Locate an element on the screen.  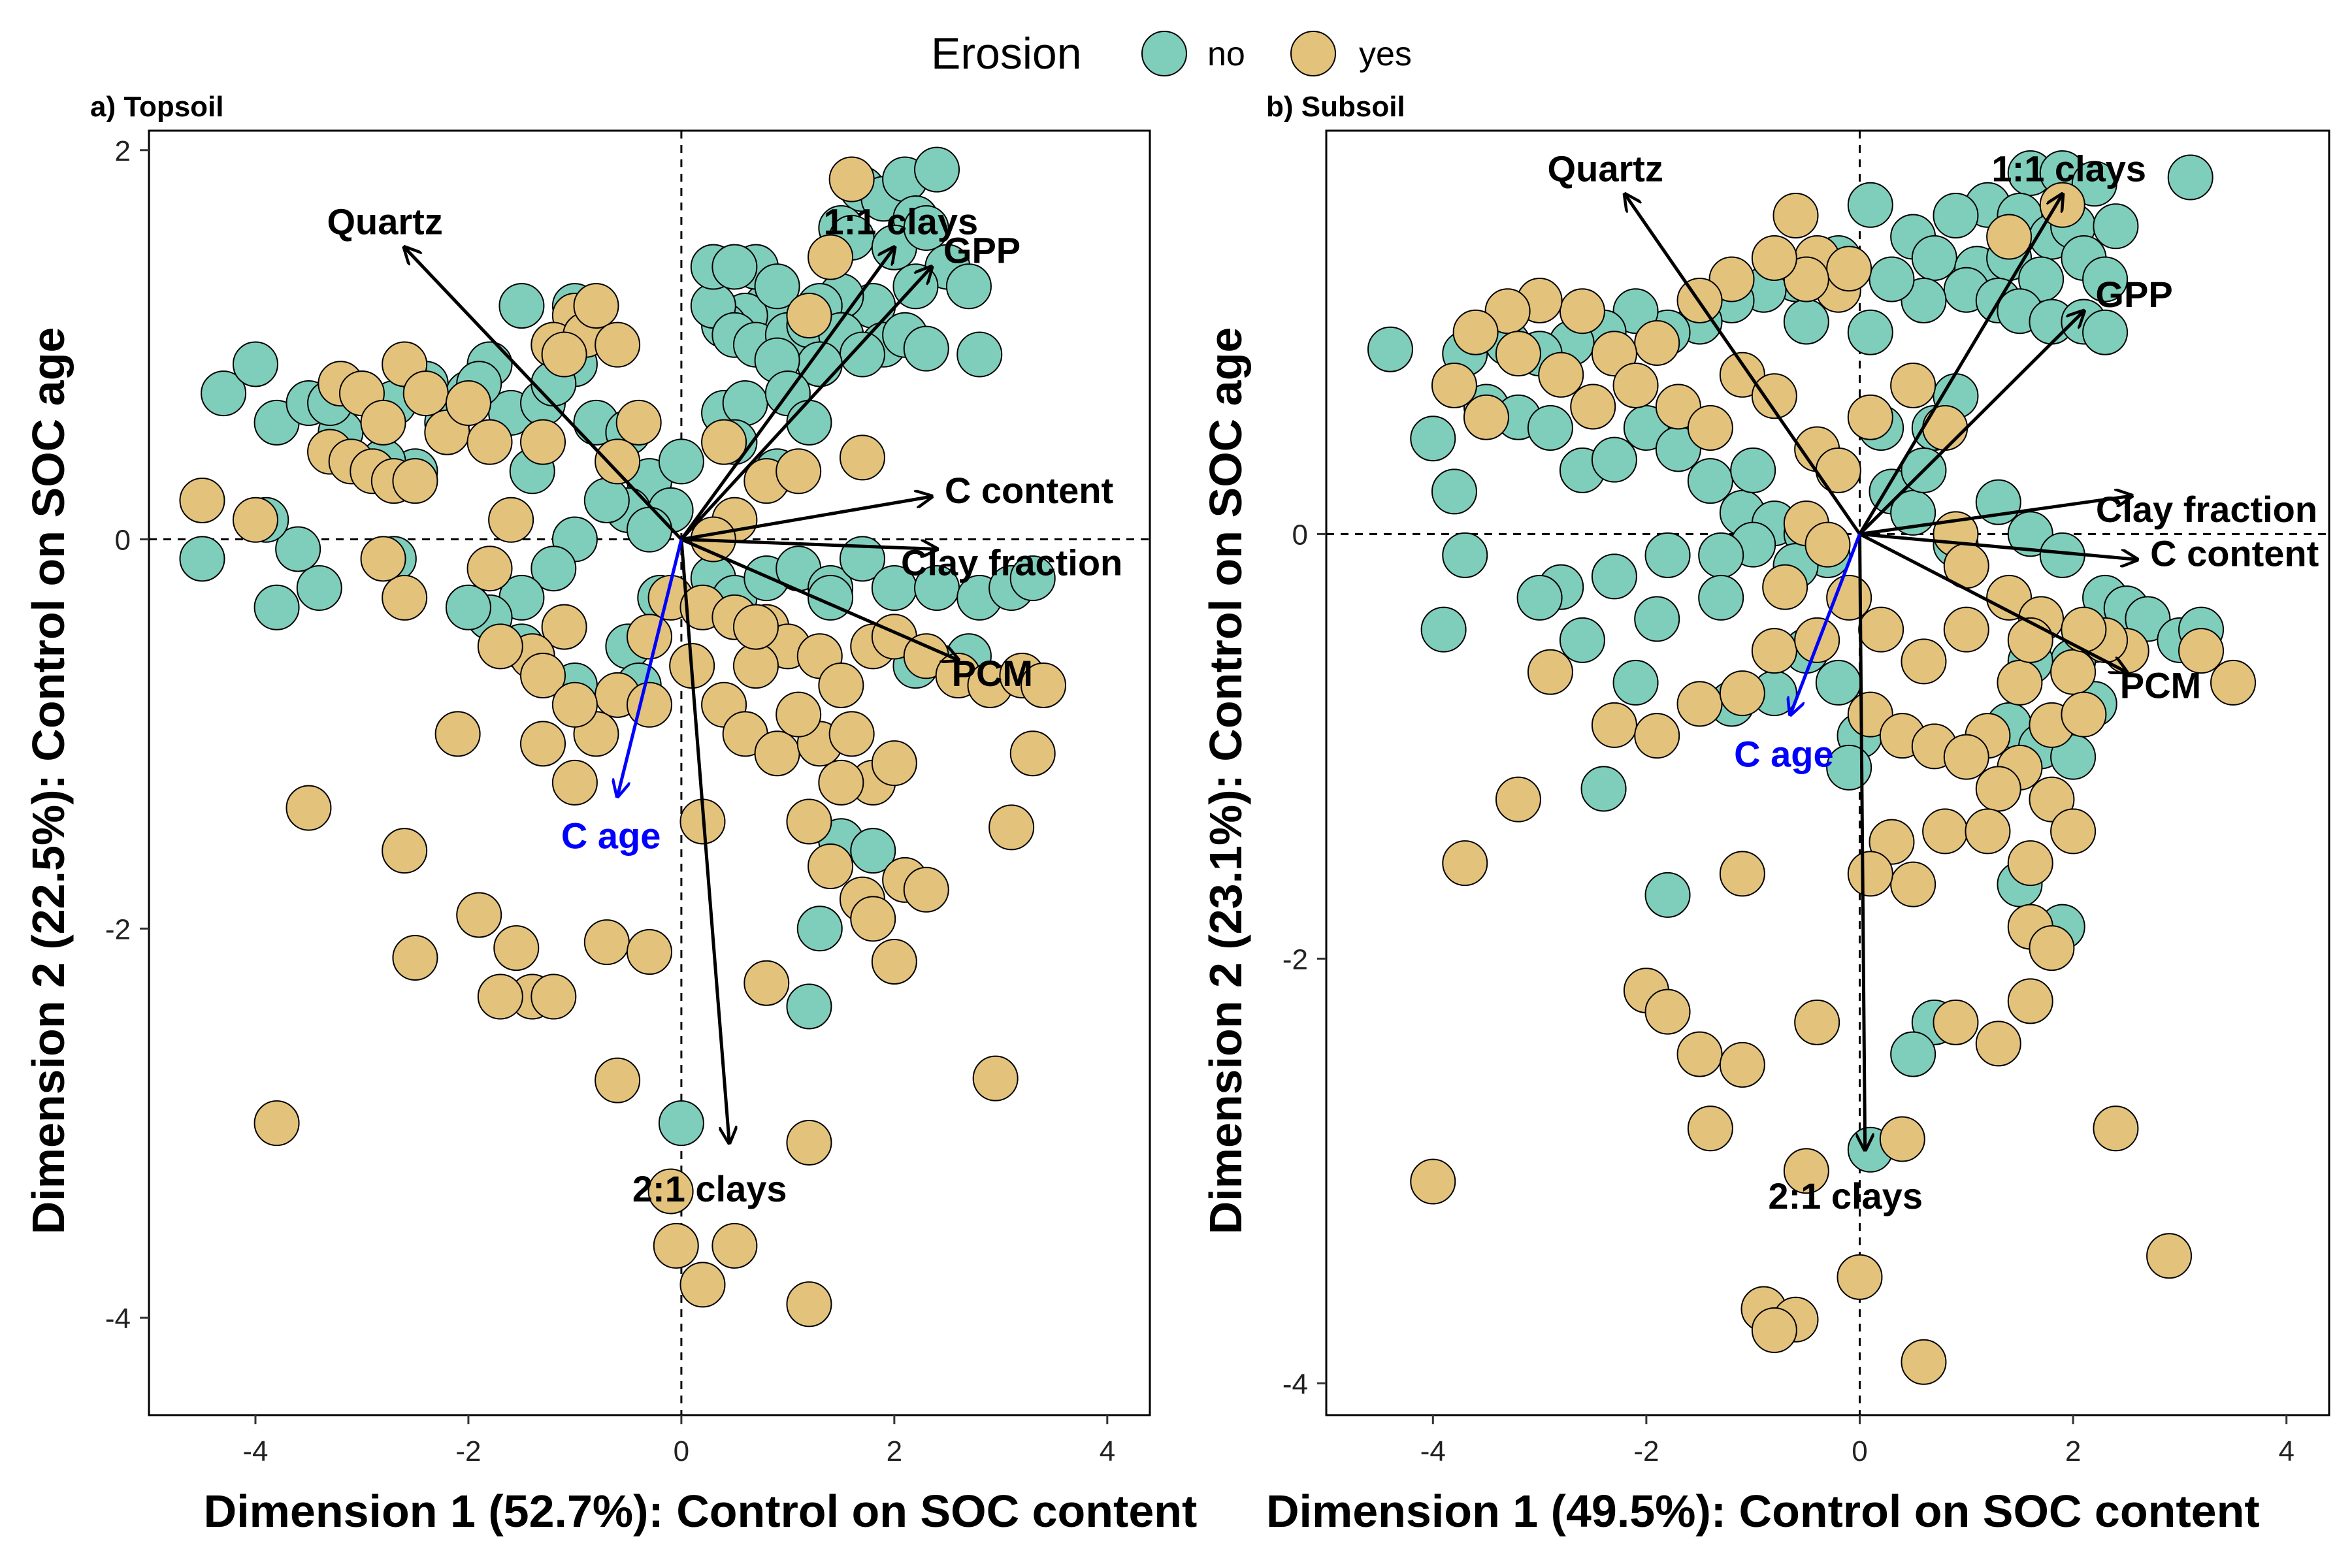
vector-label: C content is located at coordinates (2234, 553).